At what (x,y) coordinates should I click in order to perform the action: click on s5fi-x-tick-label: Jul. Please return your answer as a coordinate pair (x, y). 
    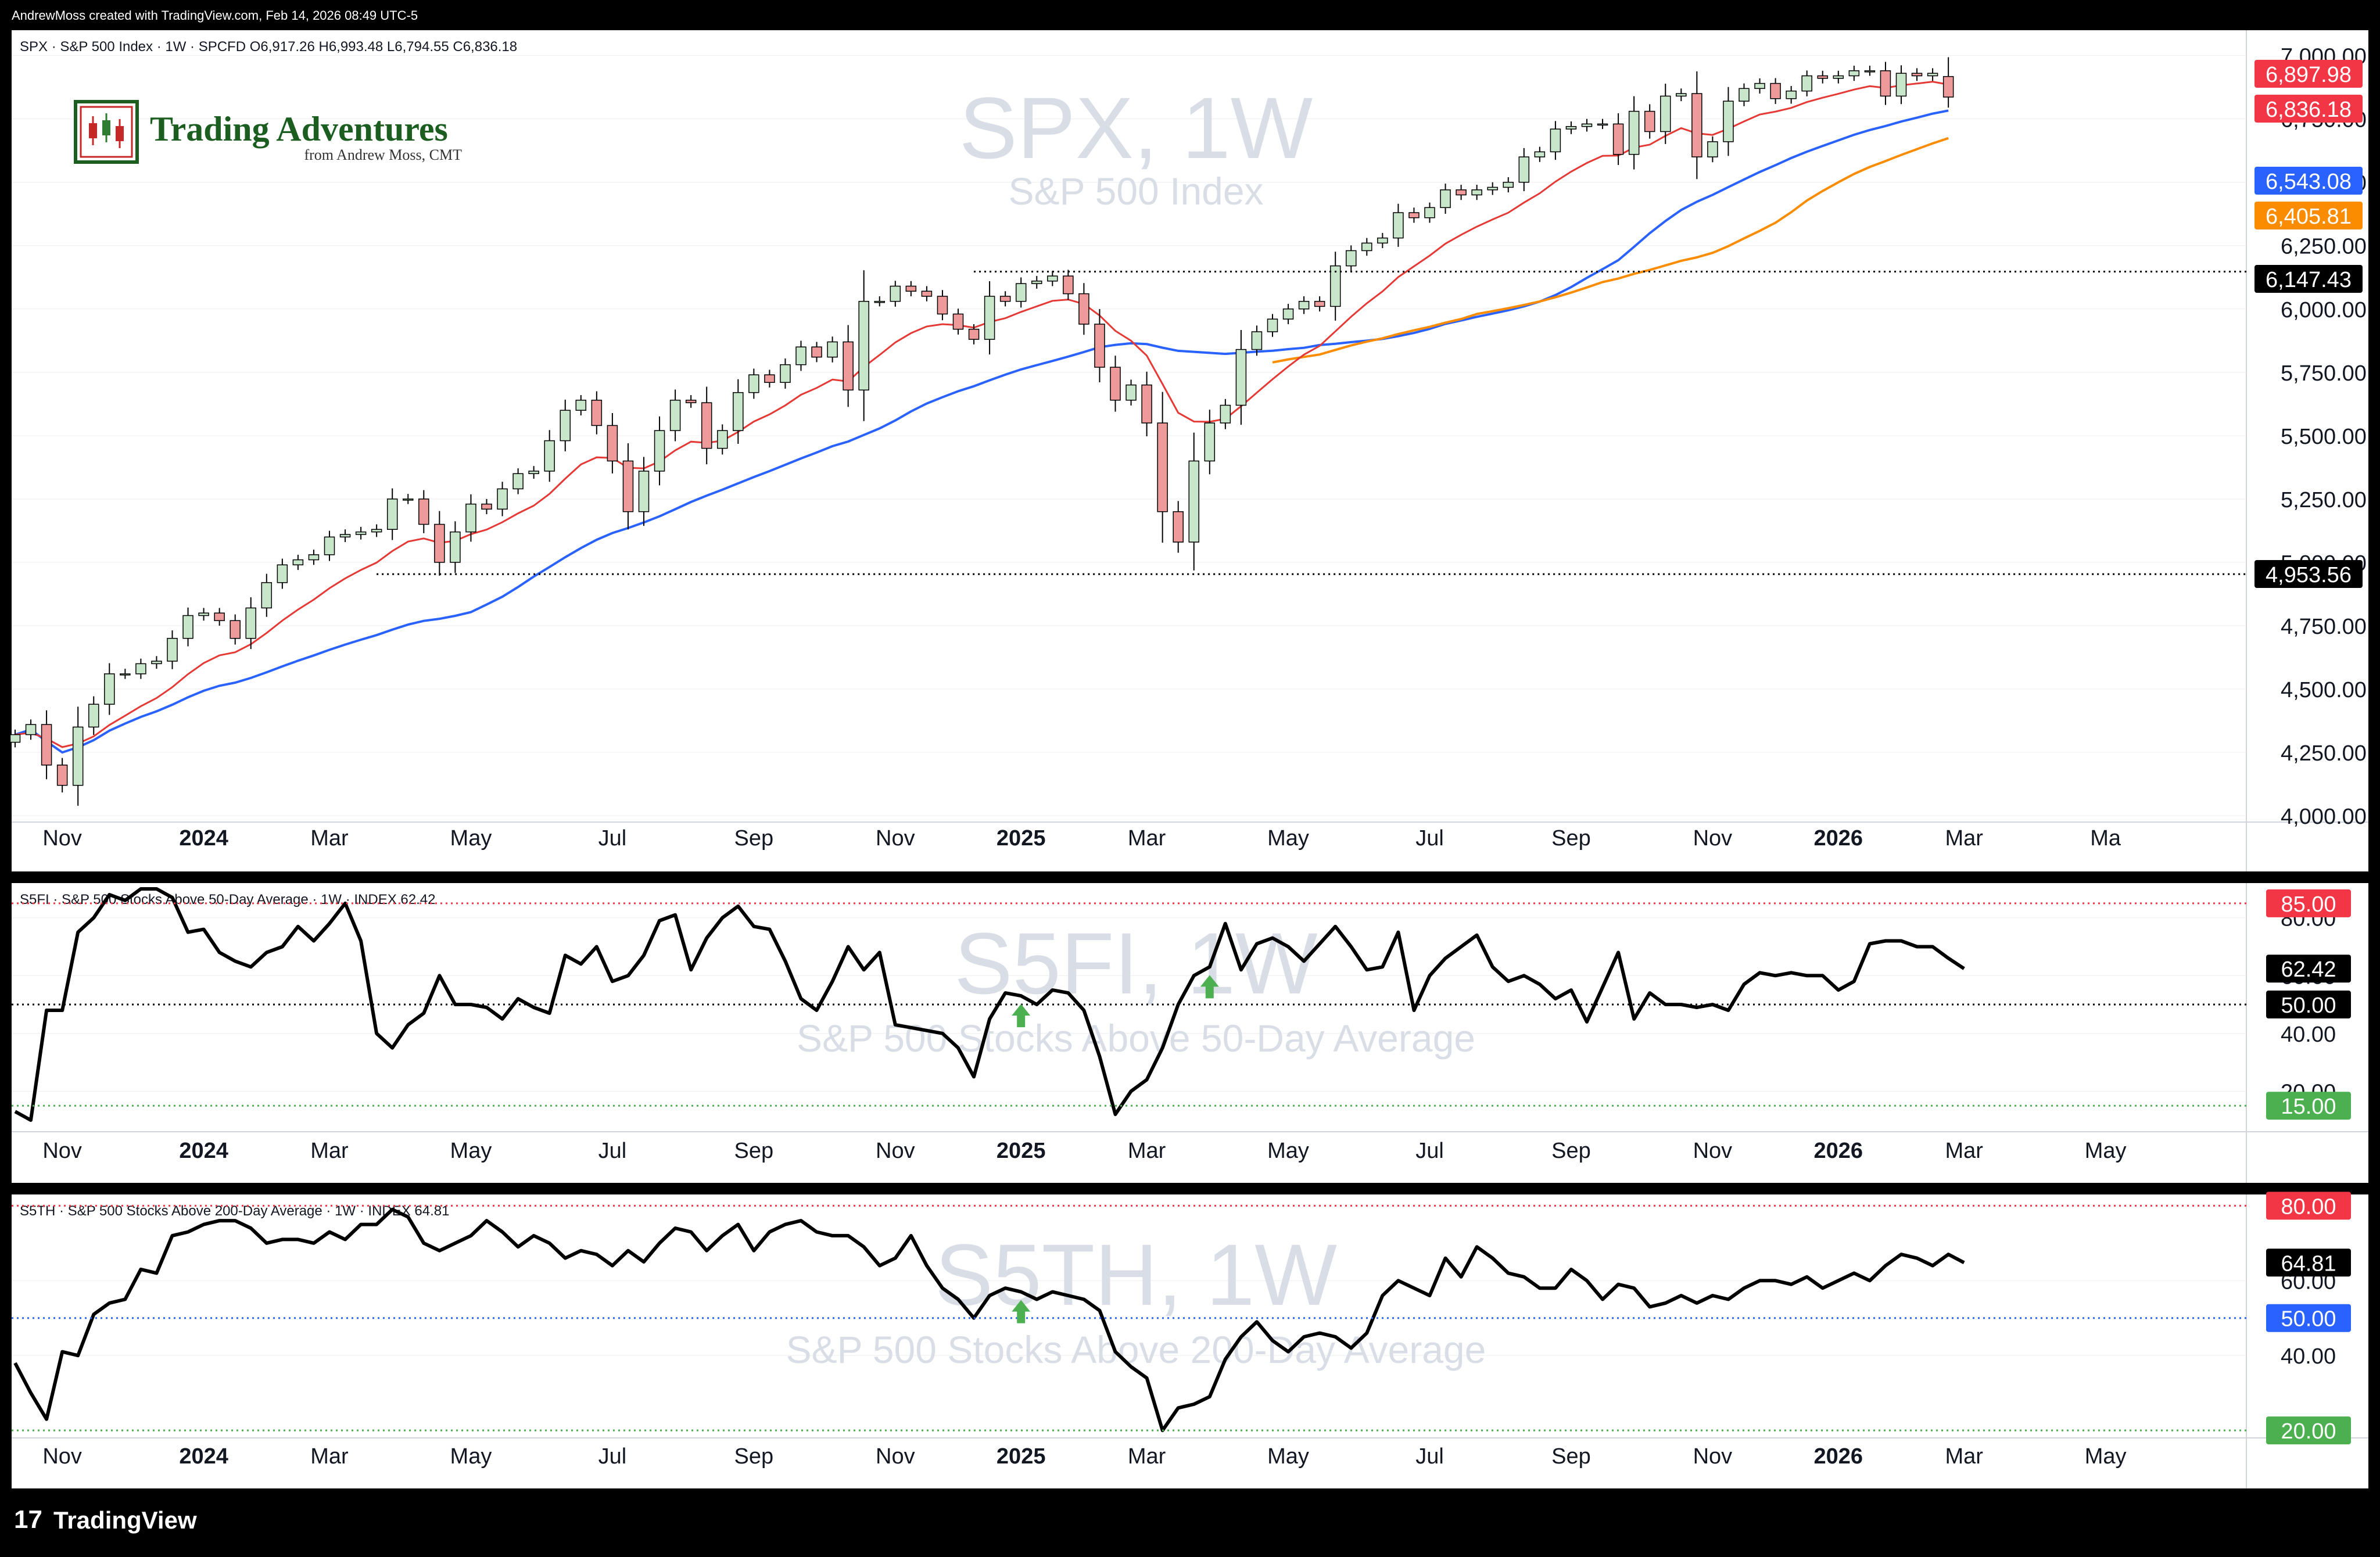
    Looking at the image, I should click on (613, 1151).